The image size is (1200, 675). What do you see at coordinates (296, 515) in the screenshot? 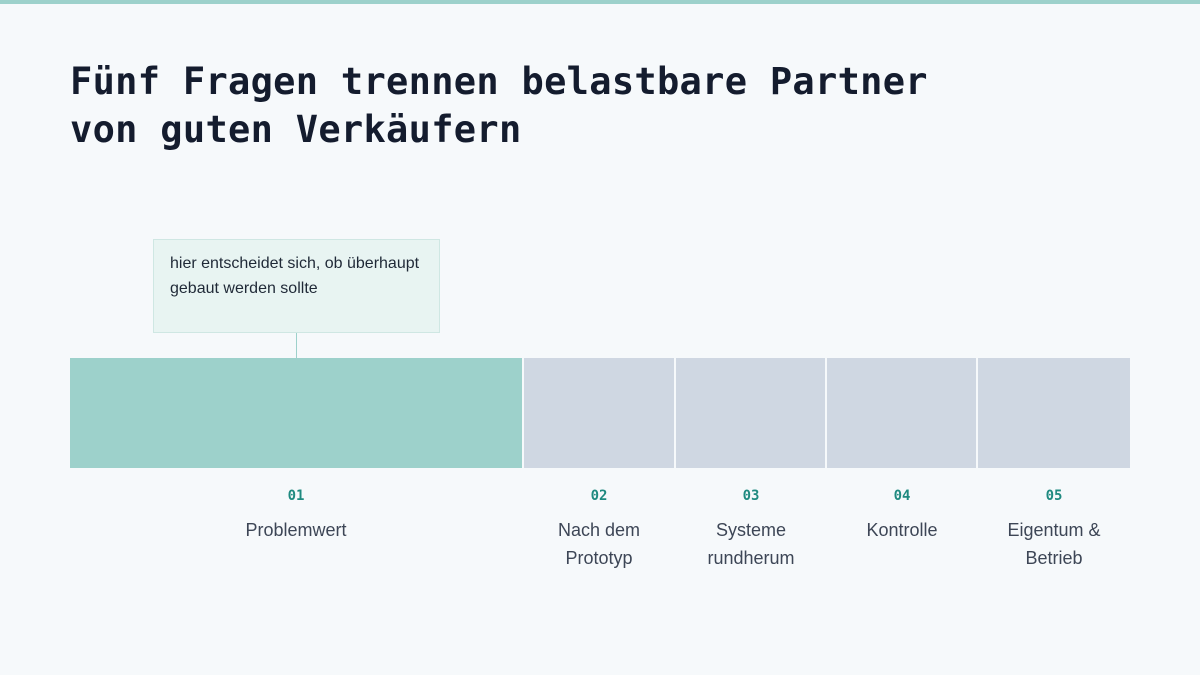
I see `step-label-01: 01 Problemwert` at bounding box center [296, 515].